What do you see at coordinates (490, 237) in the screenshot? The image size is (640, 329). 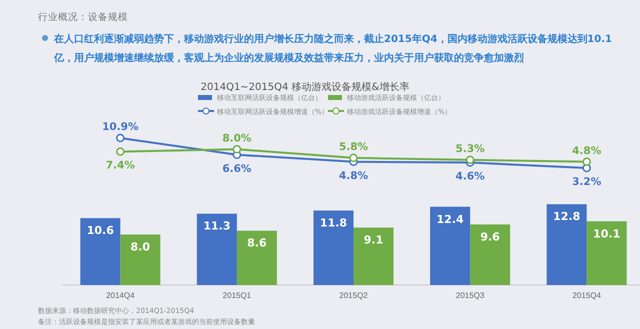 I see `data-label: 9.6` at bounding box center [490, 237].